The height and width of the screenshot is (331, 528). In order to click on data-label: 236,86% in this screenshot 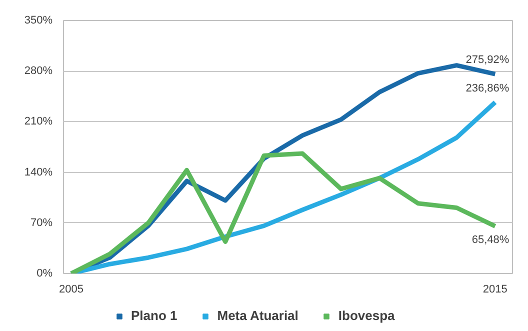, I will do `click(488, 88)`.